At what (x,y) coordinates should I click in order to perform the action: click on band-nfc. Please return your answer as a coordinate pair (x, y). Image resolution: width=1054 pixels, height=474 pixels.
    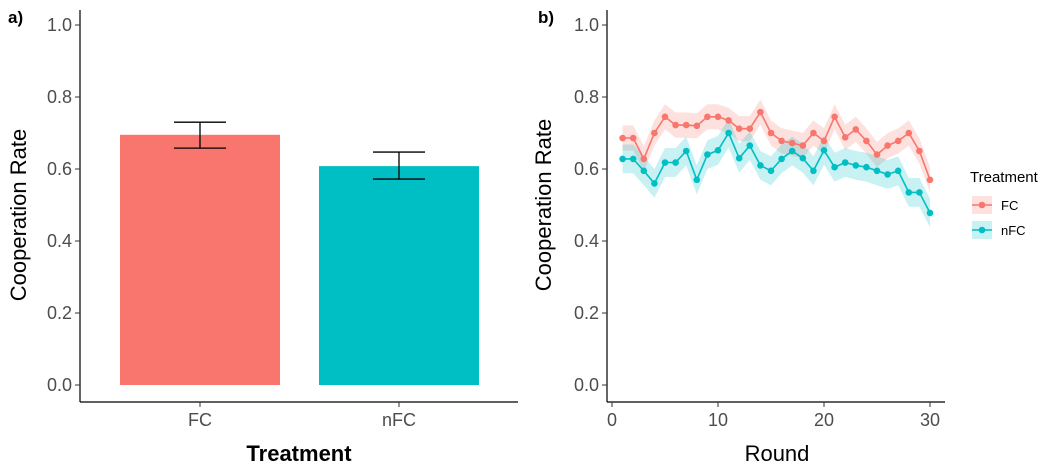
    Looking at the image, I should click on (776, 173).